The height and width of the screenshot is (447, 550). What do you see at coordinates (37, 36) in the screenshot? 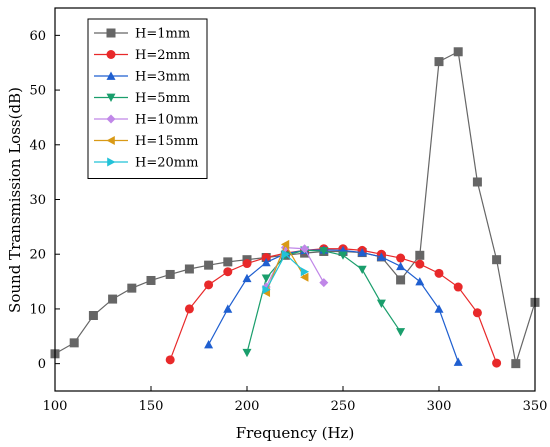
I see `y-tick-label: 60` at bounding box center [37, 36].